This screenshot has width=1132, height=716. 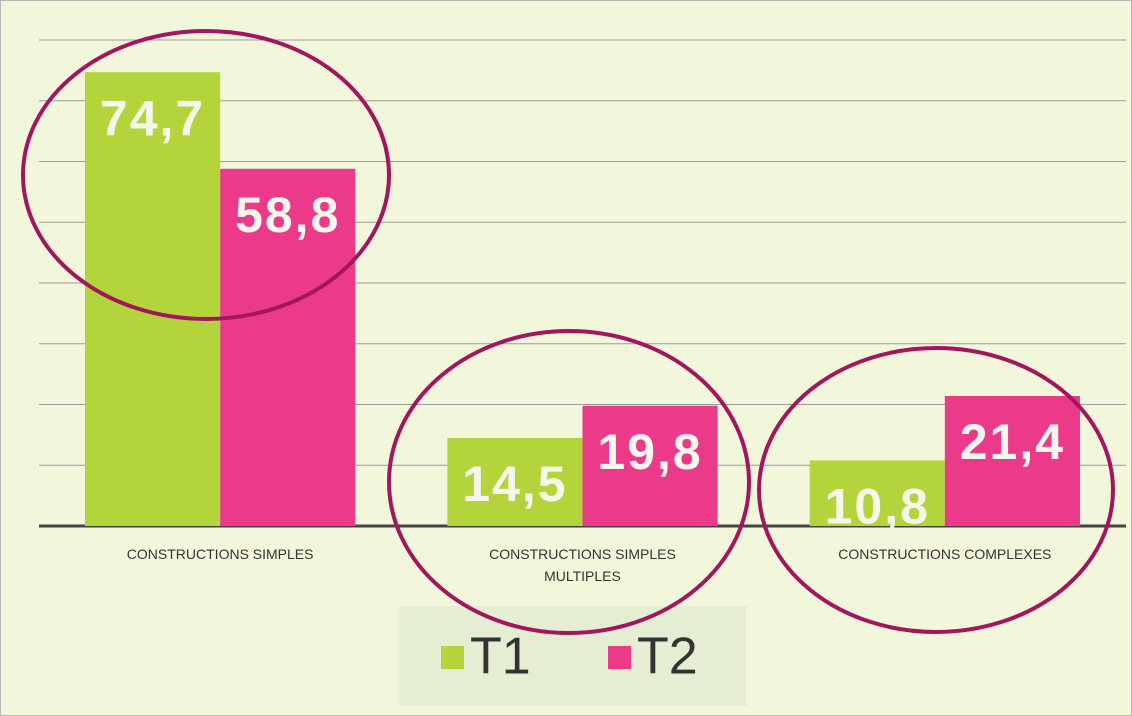 What do you see at coordinates (877, 507) in the screenshot?
I see `data-label: 10,8` at bounding box center [877, 507].